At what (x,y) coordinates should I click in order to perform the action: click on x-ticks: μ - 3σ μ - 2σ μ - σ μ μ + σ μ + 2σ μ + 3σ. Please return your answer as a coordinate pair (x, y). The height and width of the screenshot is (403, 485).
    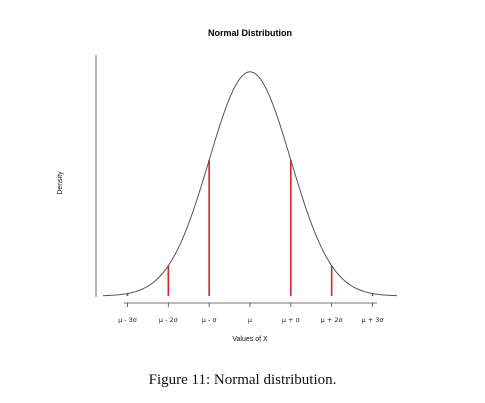
    Looking at the image, I should click on (250, 313).